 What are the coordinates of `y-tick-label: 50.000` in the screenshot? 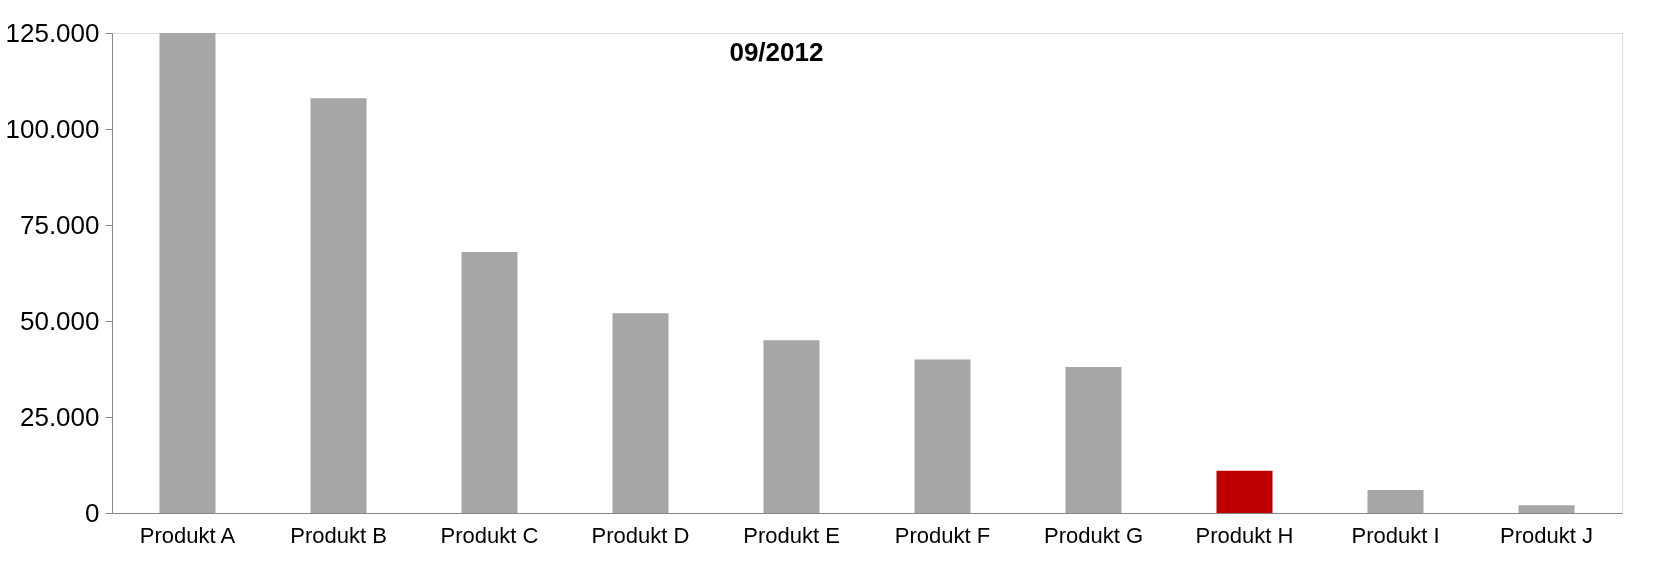 It's located at (59, 320).